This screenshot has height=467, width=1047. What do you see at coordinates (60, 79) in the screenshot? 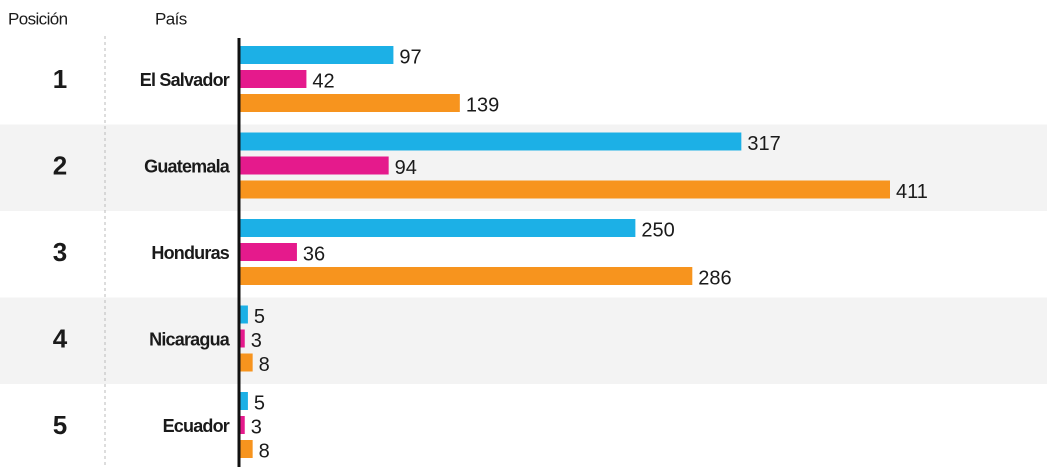
I see `position-label: 1` at bounding box center [60, 79].